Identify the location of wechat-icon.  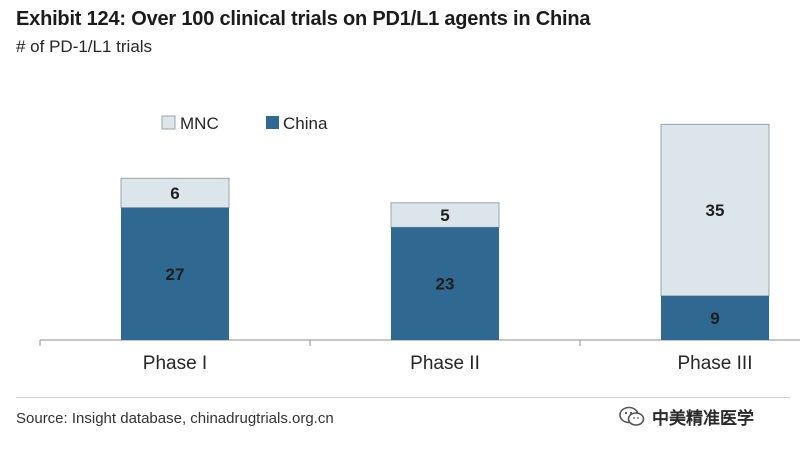
(632, 416).